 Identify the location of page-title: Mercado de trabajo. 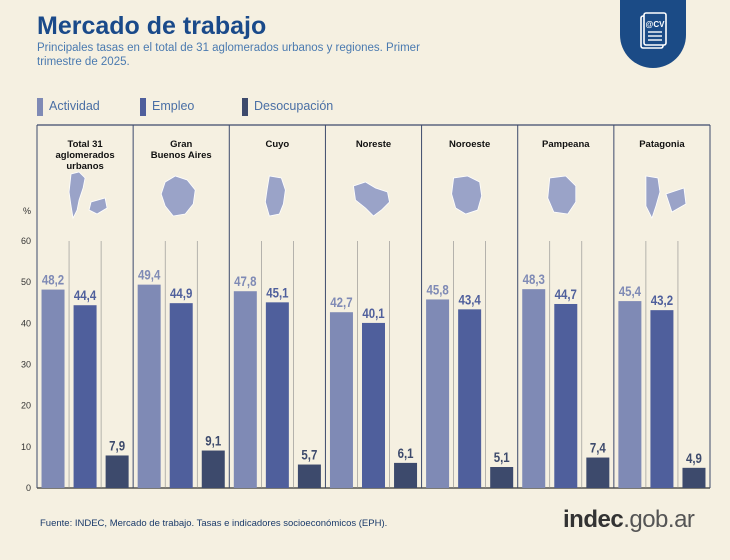
(152, 26).